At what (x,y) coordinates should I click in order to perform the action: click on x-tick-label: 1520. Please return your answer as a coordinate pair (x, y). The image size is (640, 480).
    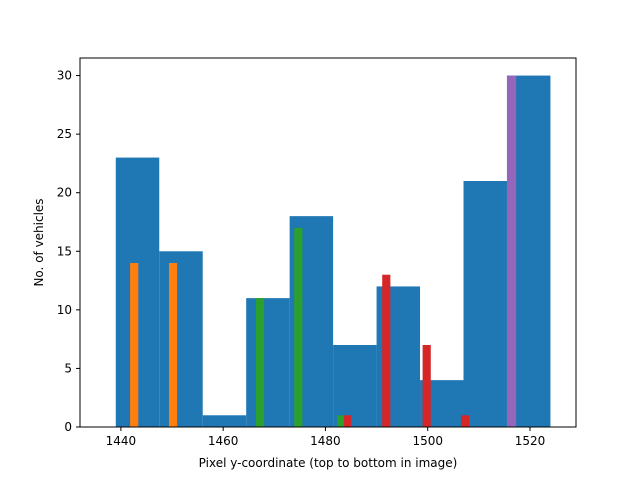
    Looking at the image, I should click on (530, 441).